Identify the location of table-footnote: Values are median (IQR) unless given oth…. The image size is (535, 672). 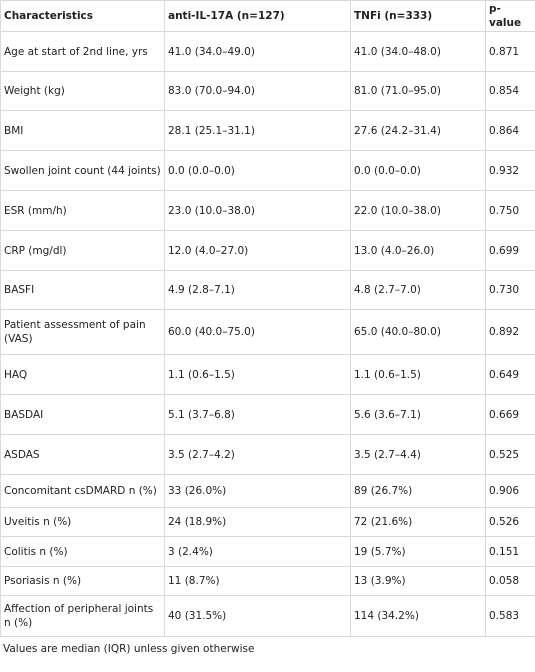
(129, 649).